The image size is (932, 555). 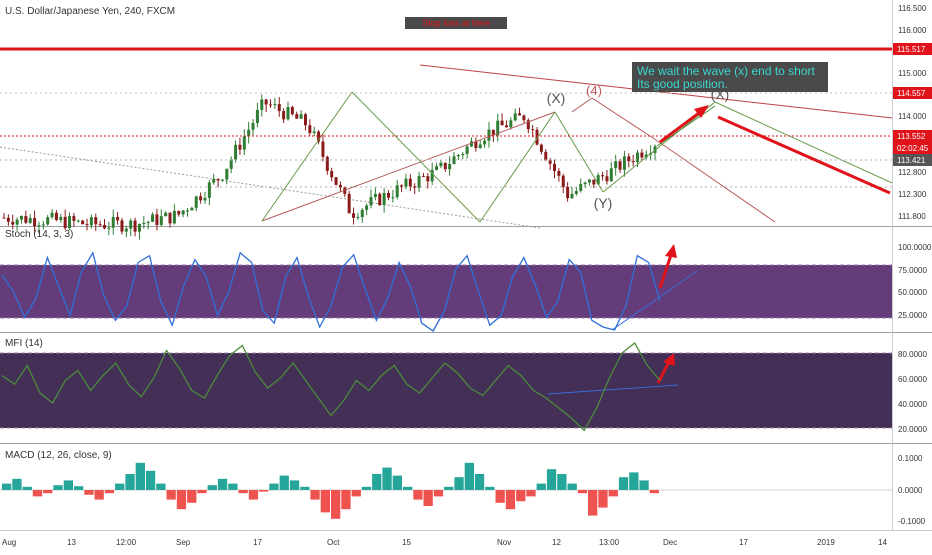 I want to click on price-tick: 116.500, so click(x=912, y=8).